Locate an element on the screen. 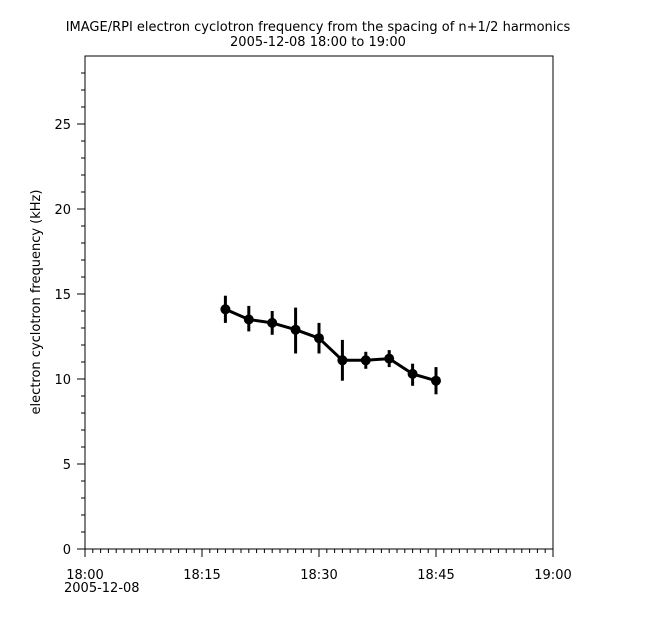 The width and height of the screenshot is (665, 620). x-tick-label: 18:15 is located at coordinates (201, 575).